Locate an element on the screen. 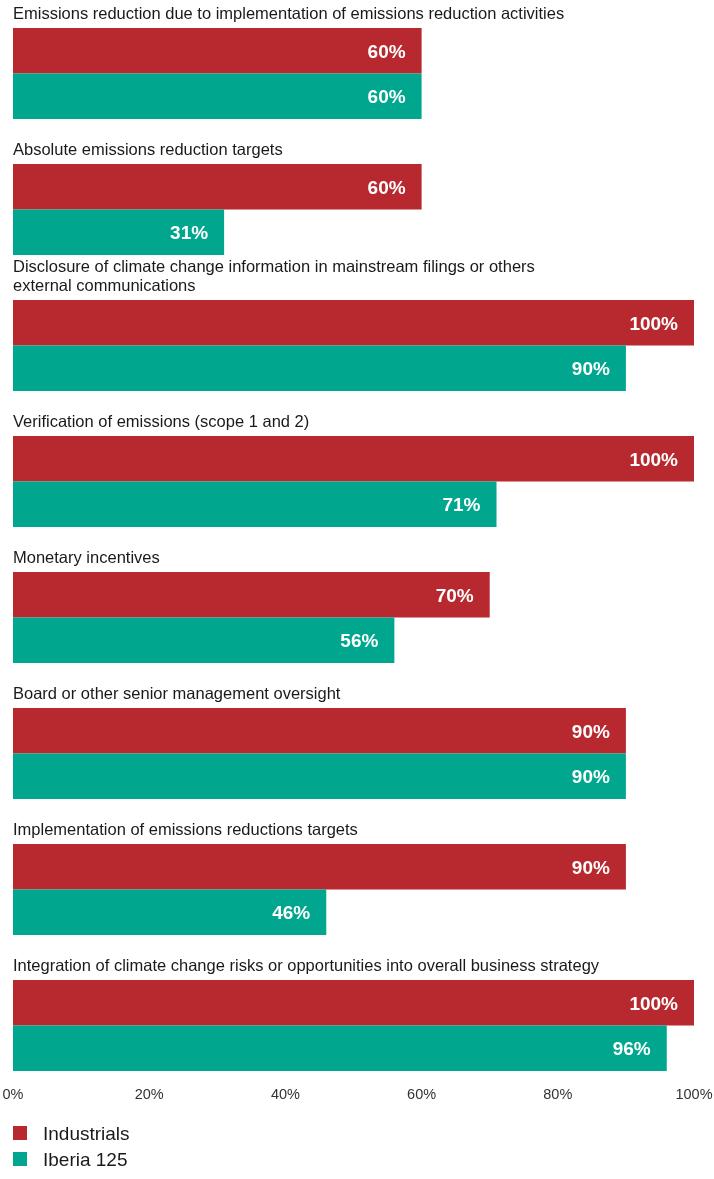  data-label: 96% is located at coordinates (631, 1049).